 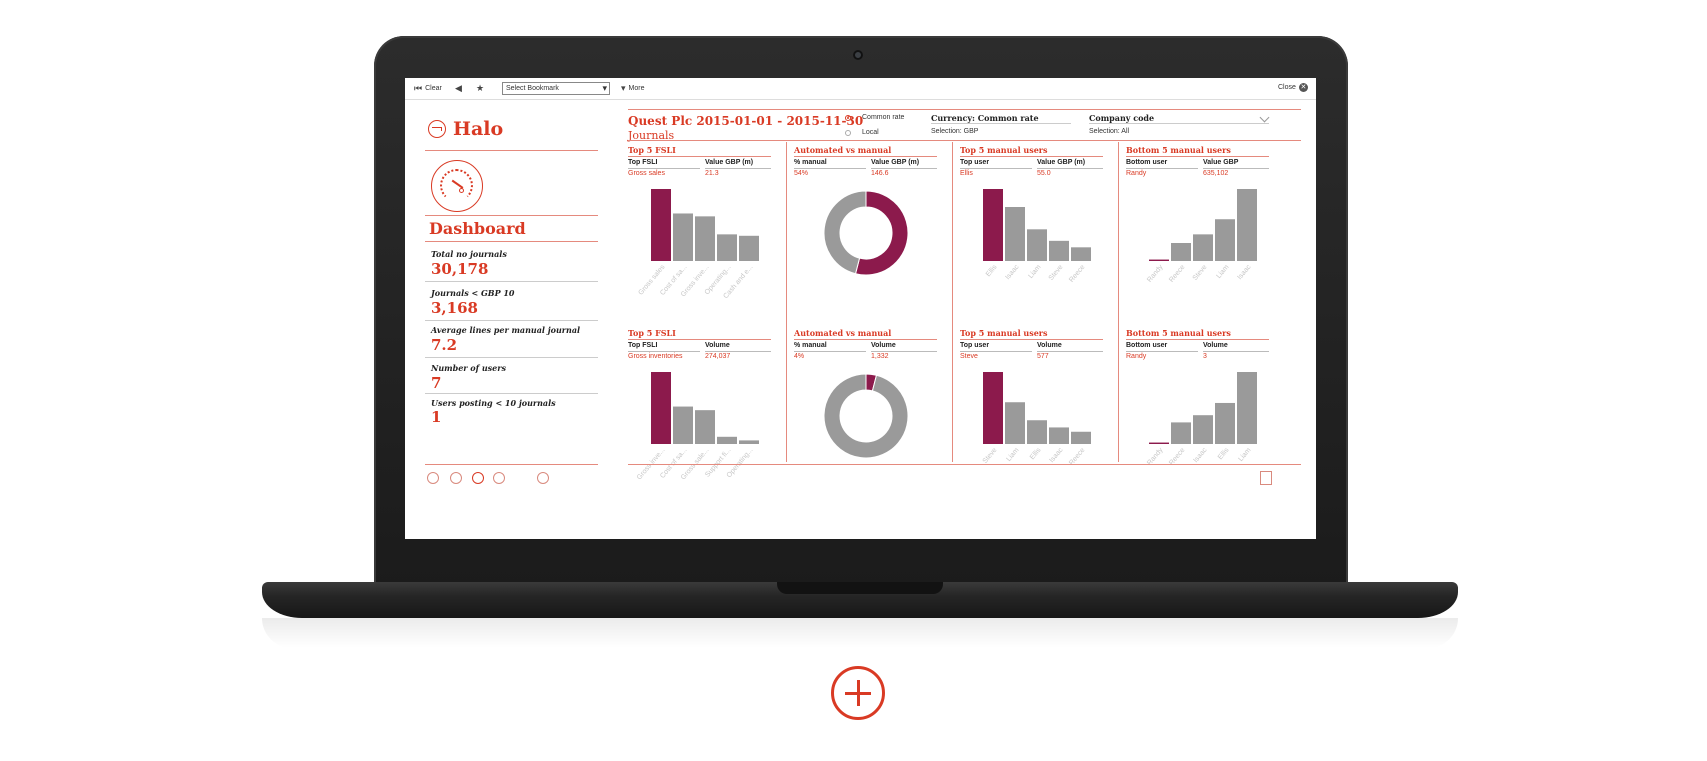 I want to click on clear-label: Clear, so click(x=433, y=88).